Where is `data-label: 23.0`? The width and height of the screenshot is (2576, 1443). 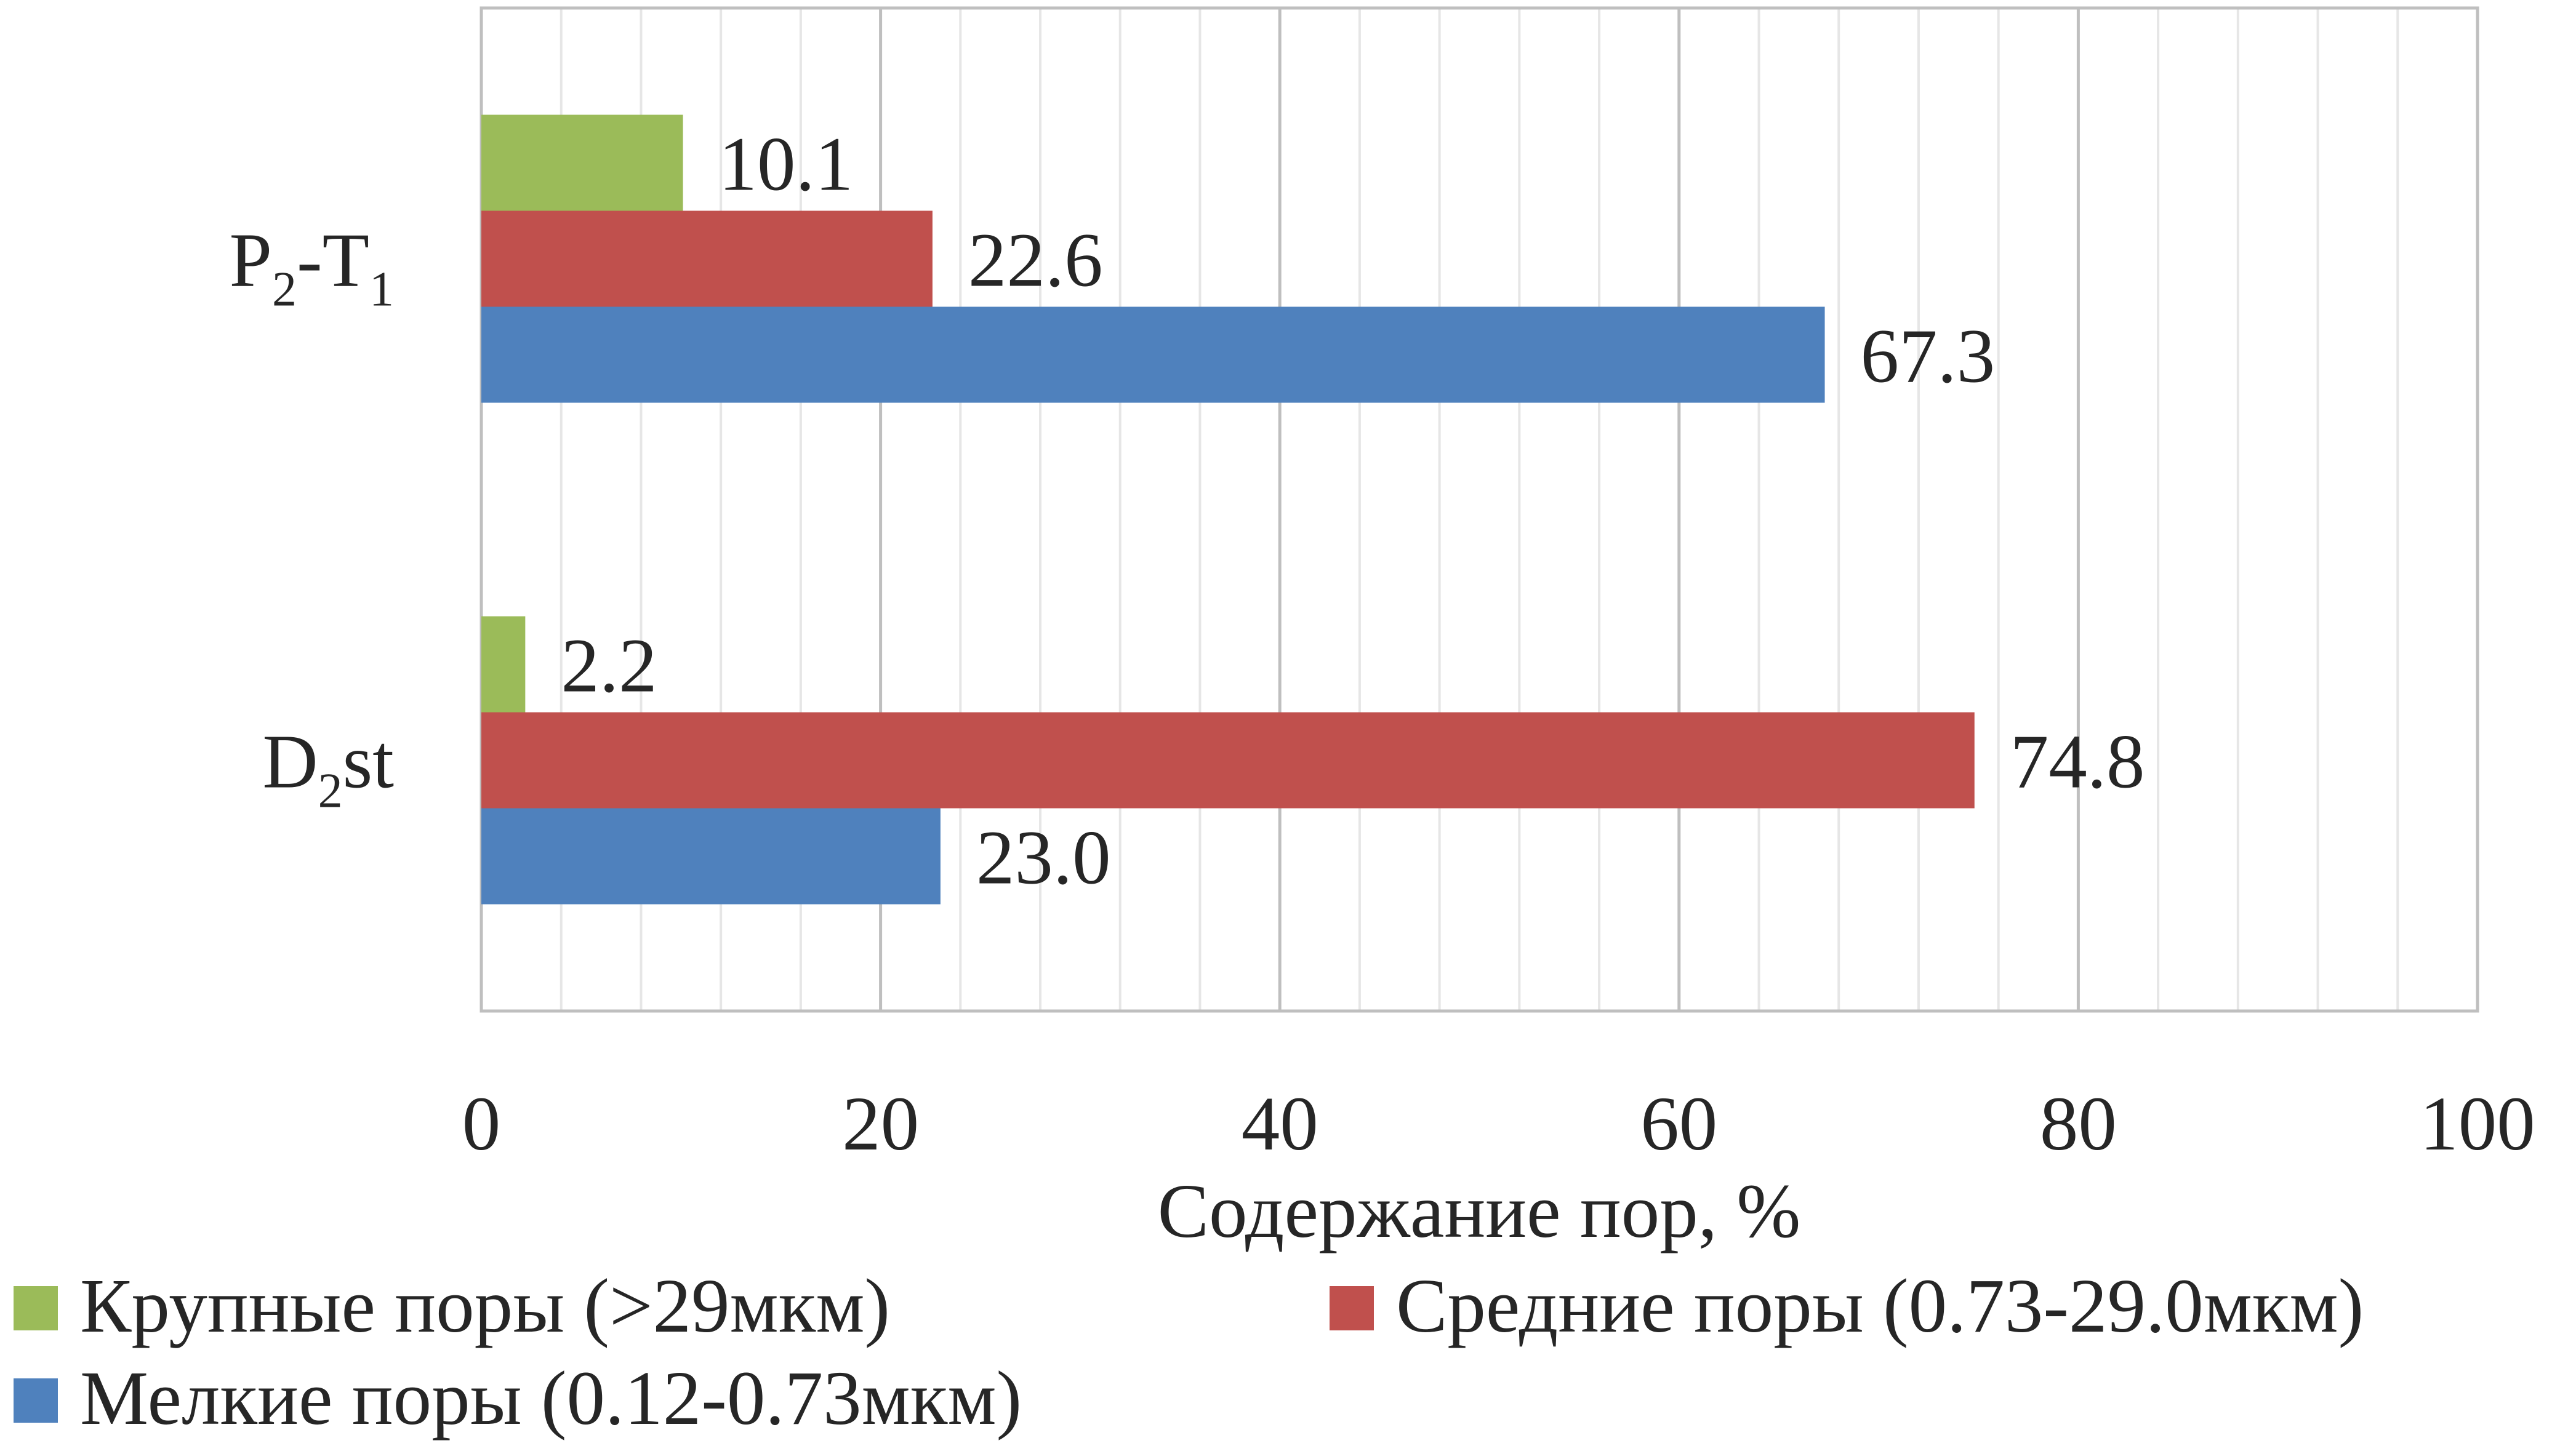
data-label: 23.0 is located at coordinates (1043, 858).